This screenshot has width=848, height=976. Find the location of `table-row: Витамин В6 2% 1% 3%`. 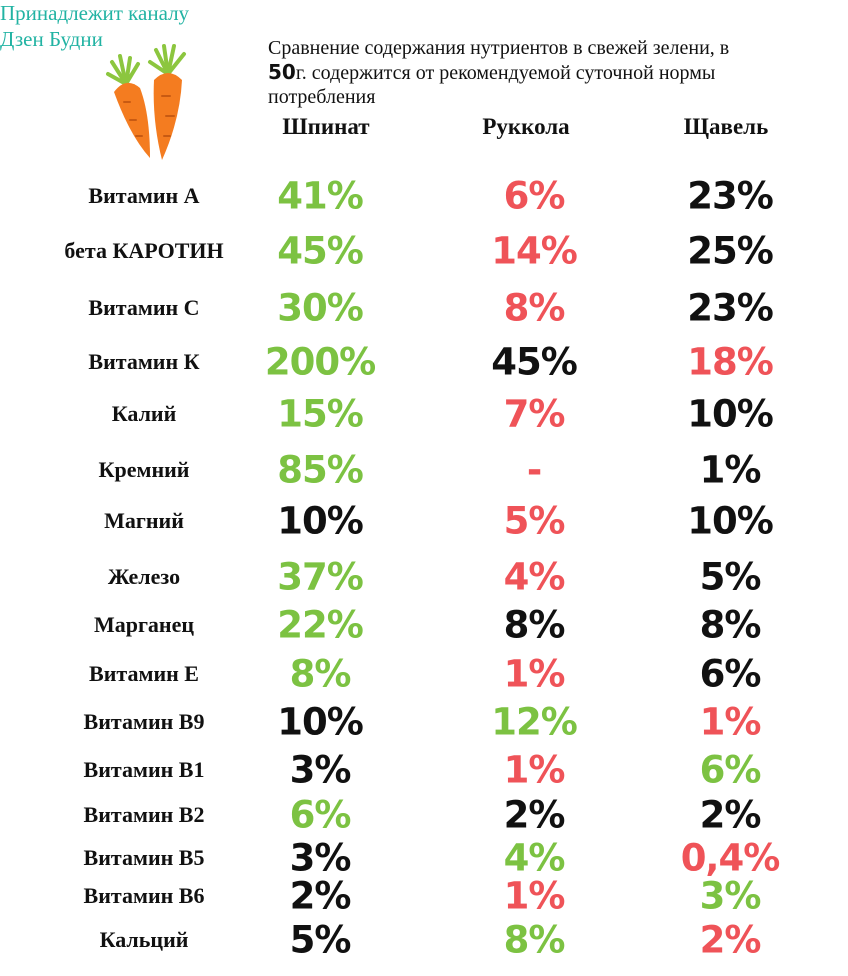

table-row: Витамин В6 2% 1% 3% is located at coordinates (424, 896).